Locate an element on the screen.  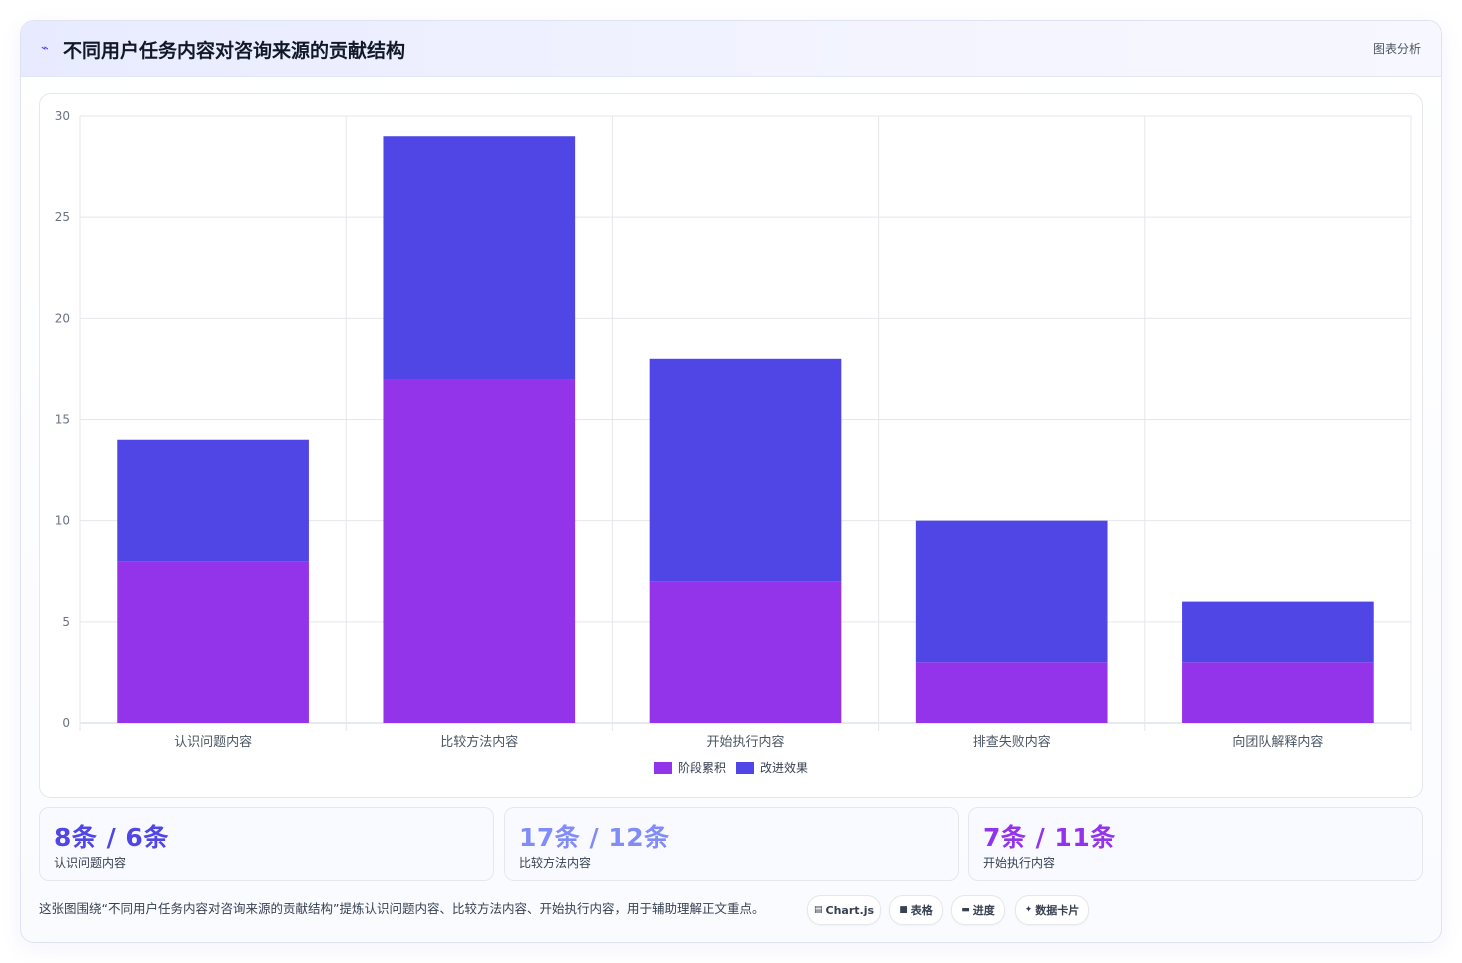
y-tick-label: 5 is located at coordinates (66, 622).